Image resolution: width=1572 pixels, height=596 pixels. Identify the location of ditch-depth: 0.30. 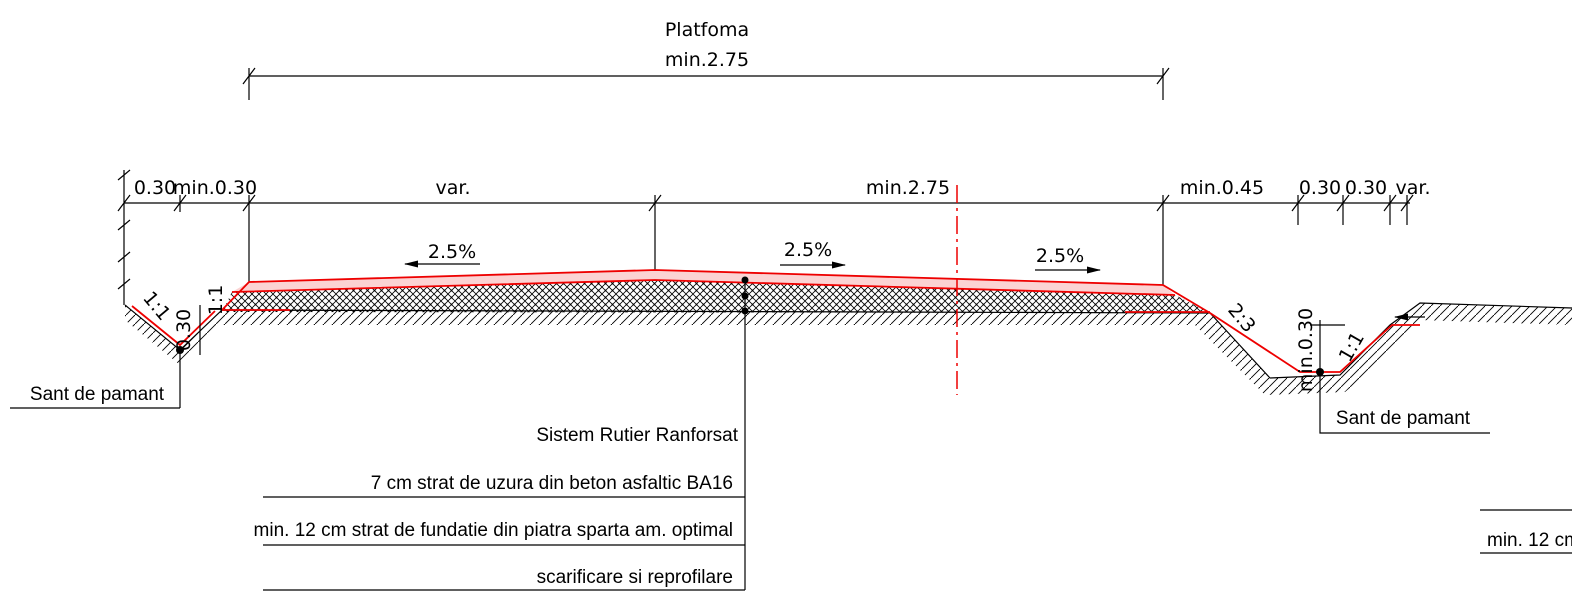
(184, 330).